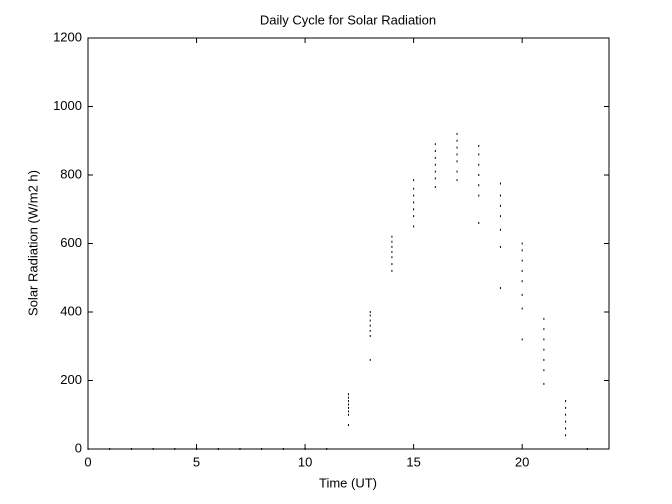 This screenshot has height=504, width=672. Describe the element at coordinates (87, 461) in the screenshot. I see `x-tick-label: 0` at that location.